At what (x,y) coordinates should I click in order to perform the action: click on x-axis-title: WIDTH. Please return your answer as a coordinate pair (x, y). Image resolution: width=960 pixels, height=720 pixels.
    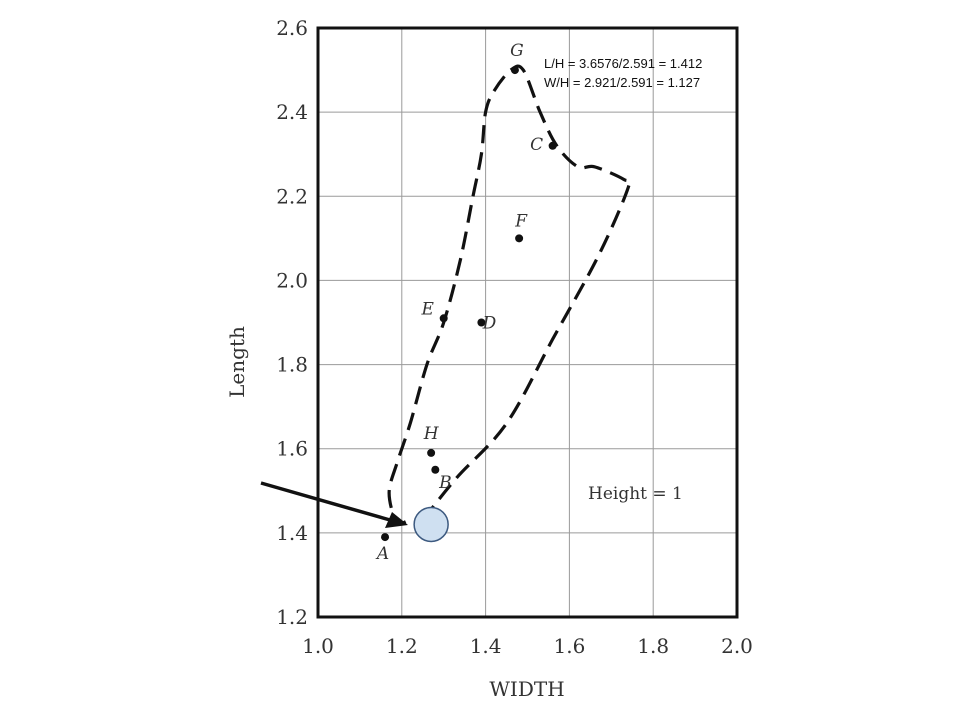
    Looking at the image, I should click on (526, 689).